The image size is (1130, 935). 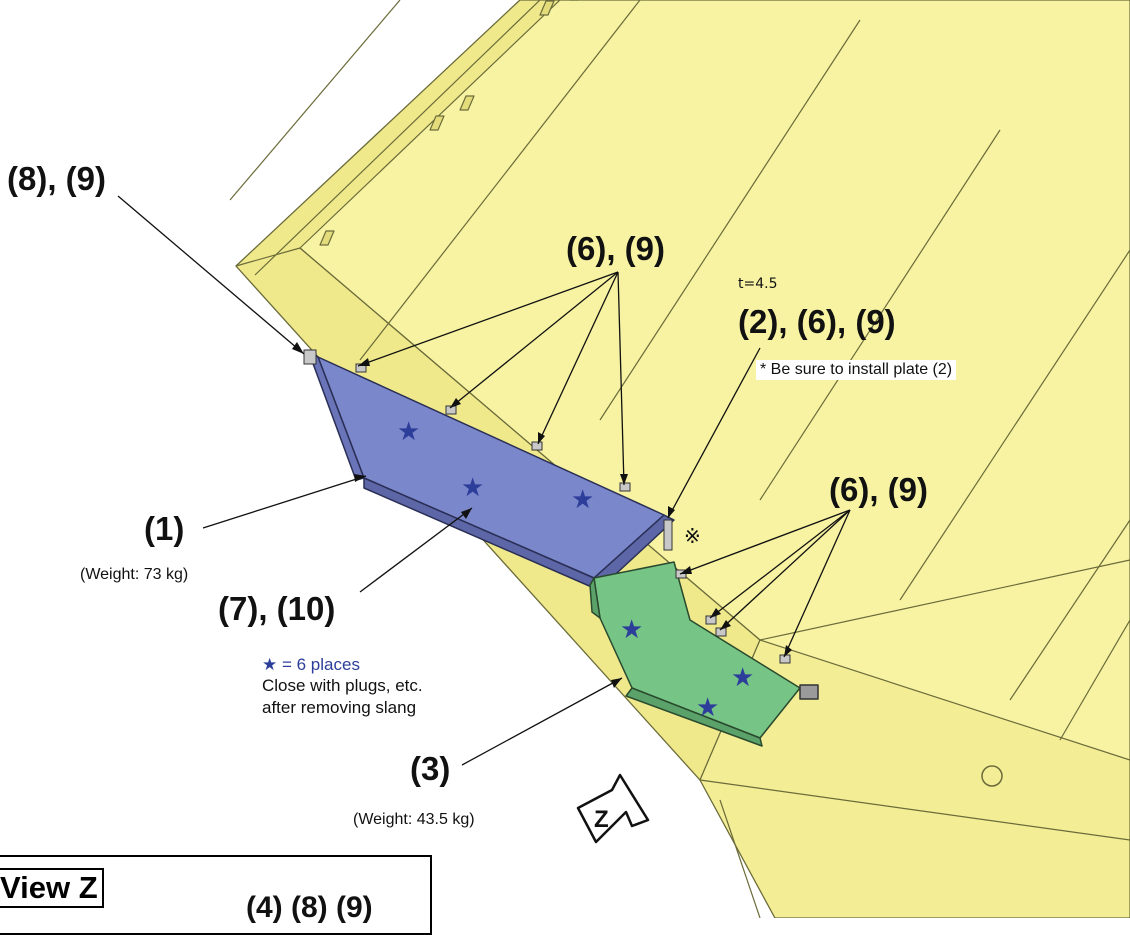 What do you see at coordinates (878, 489) in the screenshot?
I see `callout-6-9-right: (6), (9)` at bounding box center [878, 489].